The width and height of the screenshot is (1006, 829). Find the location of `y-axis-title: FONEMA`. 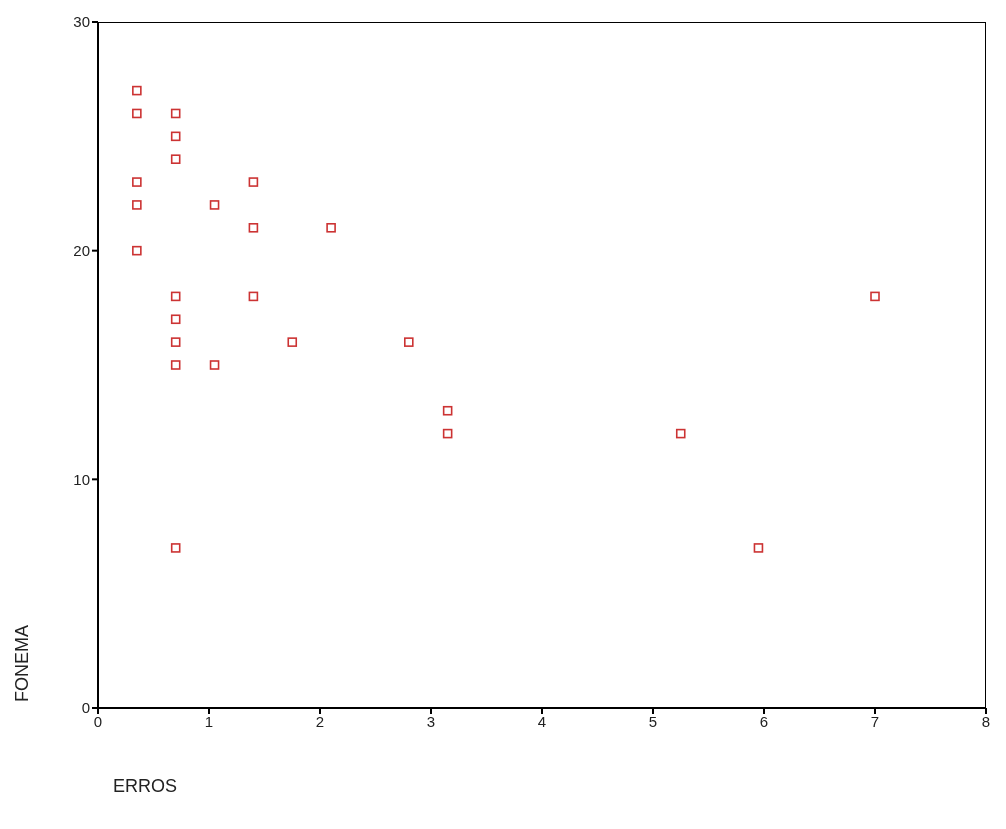

y-axis-title: FONEMA is located at coordinates (22, 663).